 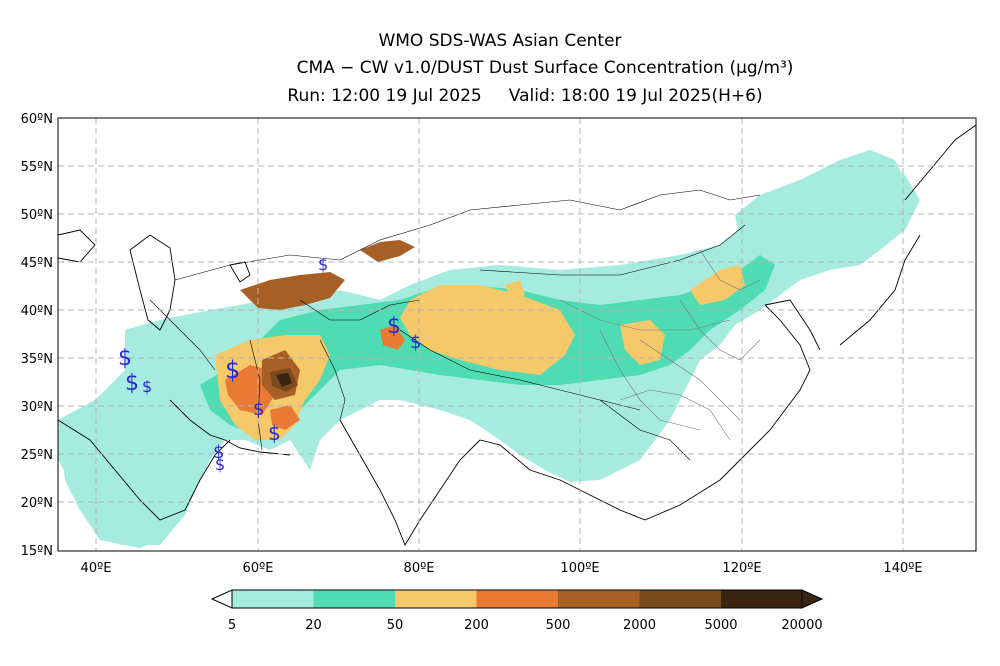 What do you see at coordinates (476, 625) in the screenshot?
I see `colorbar-label: 200` at bounding box center [476, 625].